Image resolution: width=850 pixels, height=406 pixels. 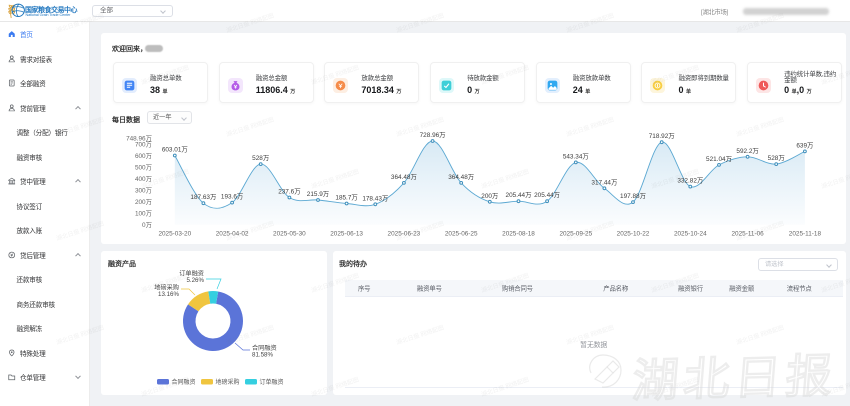 I want to click on svg-text: 100万, so click(x=143, y=213).